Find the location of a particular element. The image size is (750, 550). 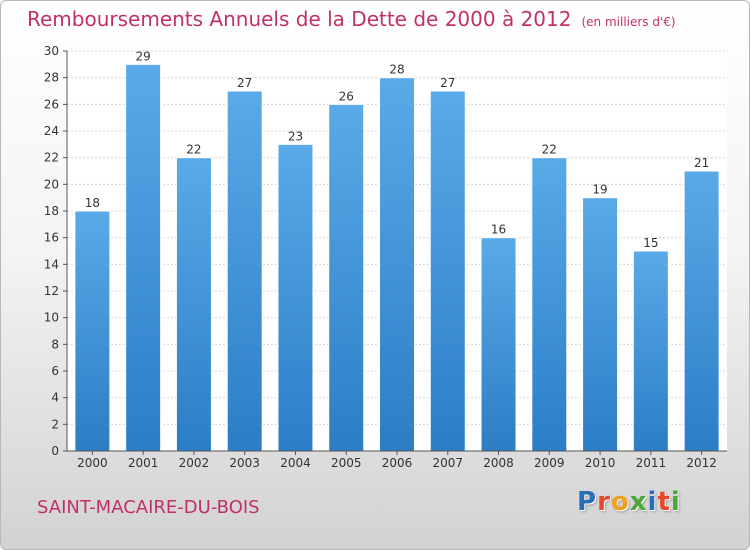

x-tick-label: 2005 is located at coordinates (346, 463).